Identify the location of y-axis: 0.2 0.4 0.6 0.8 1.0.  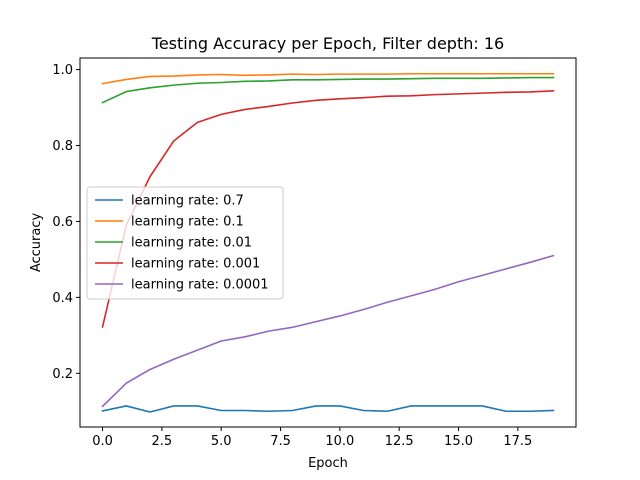
(66, 222).